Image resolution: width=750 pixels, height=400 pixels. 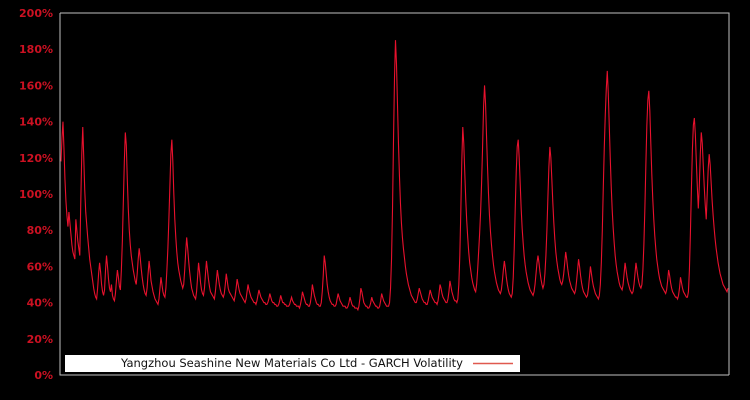 What do you see at coordinates (43, 375) in the screenshot?
I see `y-axis-tick-label: 0%` at bounding box center [43, 375].